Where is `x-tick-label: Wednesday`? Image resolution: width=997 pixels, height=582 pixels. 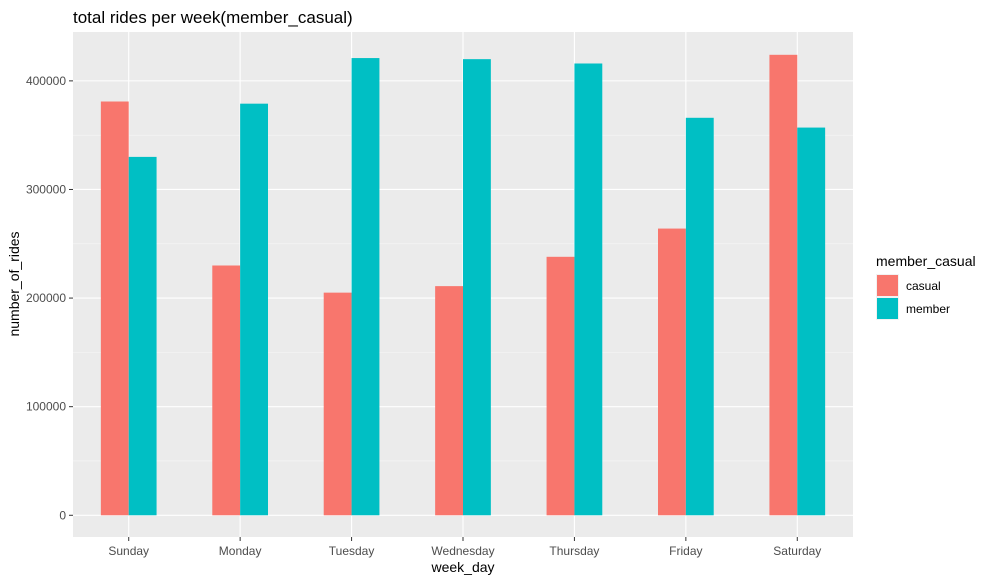 x-tick-label: Wednesday is located at coordinates (462, 551).